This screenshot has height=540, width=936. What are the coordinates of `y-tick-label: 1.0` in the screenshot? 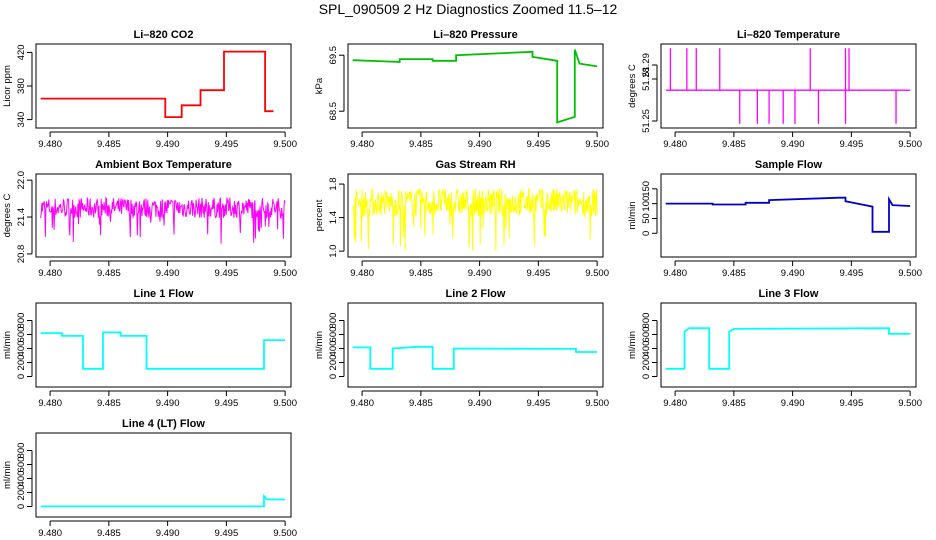 It's located at (333, 251).